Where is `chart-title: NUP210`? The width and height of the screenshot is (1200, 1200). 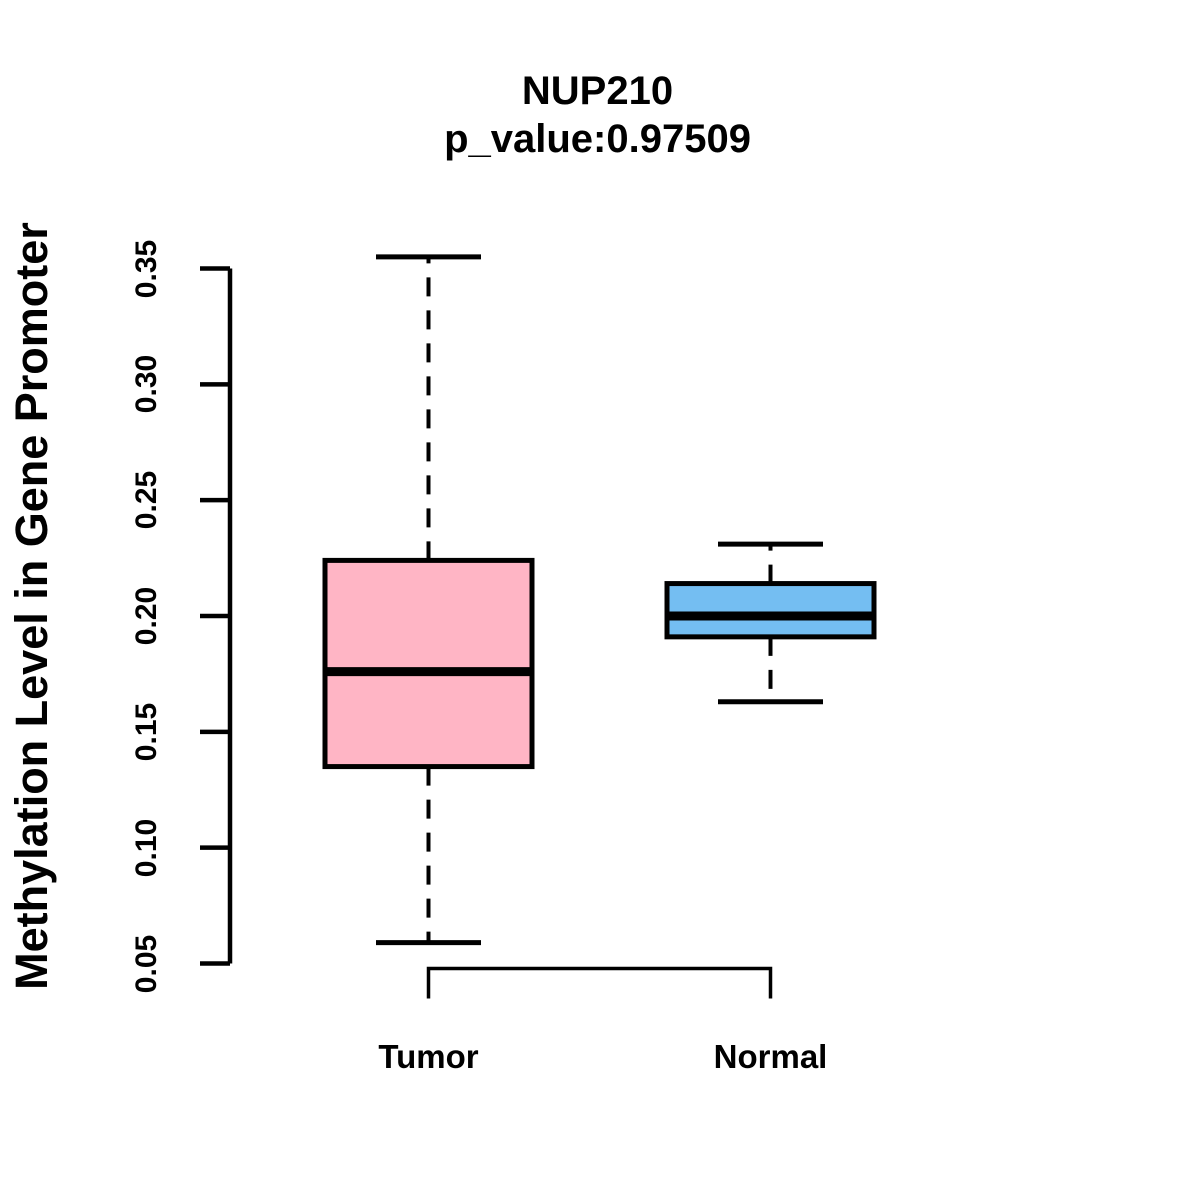 chart-title: NUP210 is located at coordinates (597, 91).